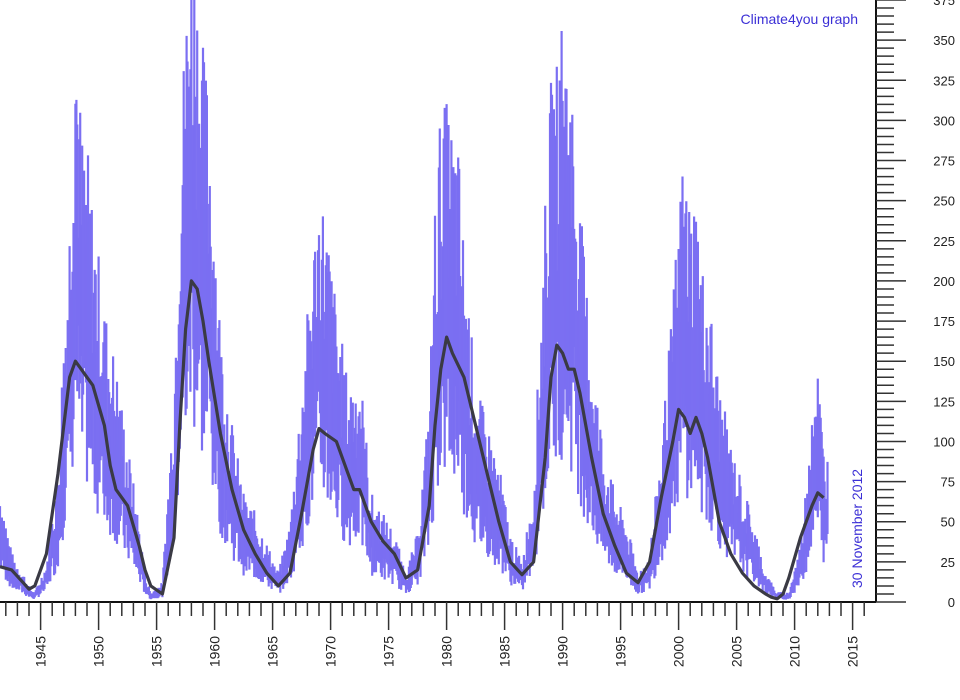 The width and height of the screenshot is (960, 700). What do you see at coordinates (215, 651) in the screenshot?
I see `x-tick-label: 1960` at bounding box center [215, 651].